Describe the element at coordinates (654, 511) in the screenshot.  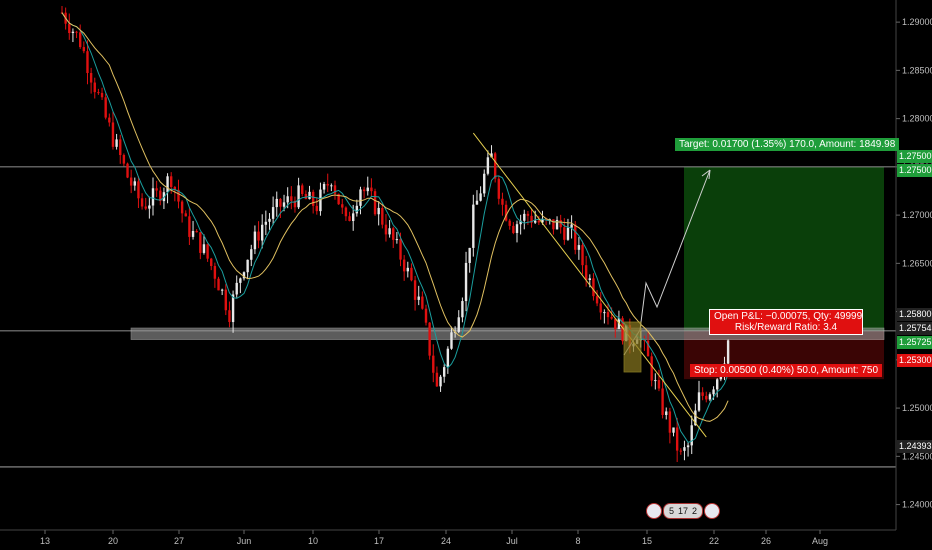
I see `us-flag-icon` at that location.